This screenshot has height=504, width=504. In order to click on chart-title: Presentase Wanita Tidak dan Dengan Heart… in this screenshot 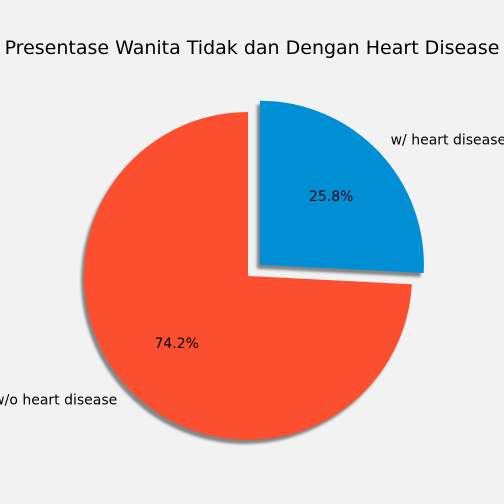, I will do `click(252, 48)`.